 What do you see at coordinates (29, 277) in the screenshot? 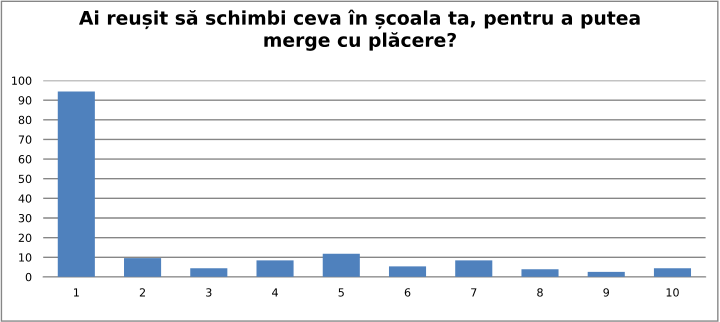
I see `y-tick-label: 0` at bounding box center [29, 277].